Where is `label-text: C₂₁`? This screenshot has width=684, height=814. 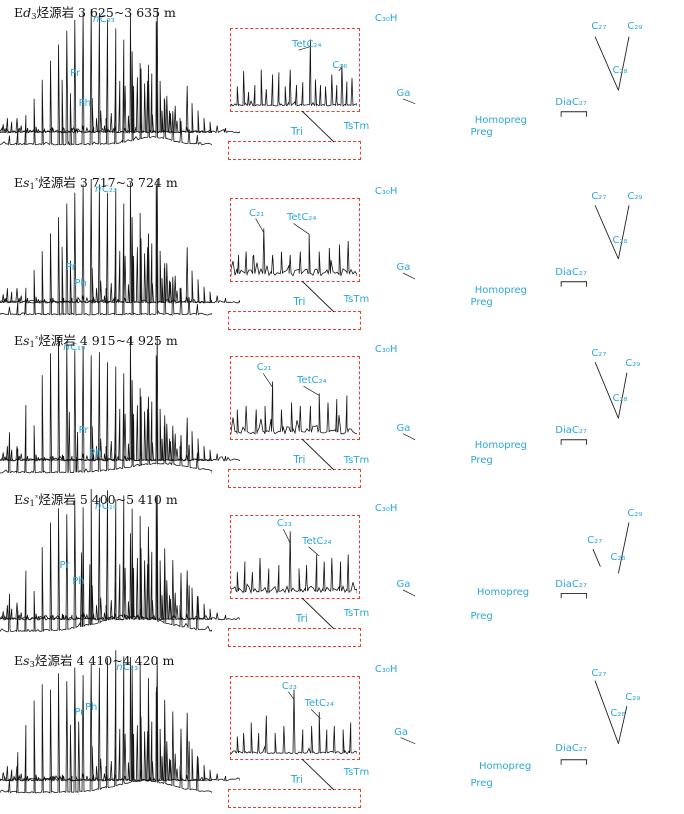
label-text: C₂₁ is located at coordinates (257, 213).